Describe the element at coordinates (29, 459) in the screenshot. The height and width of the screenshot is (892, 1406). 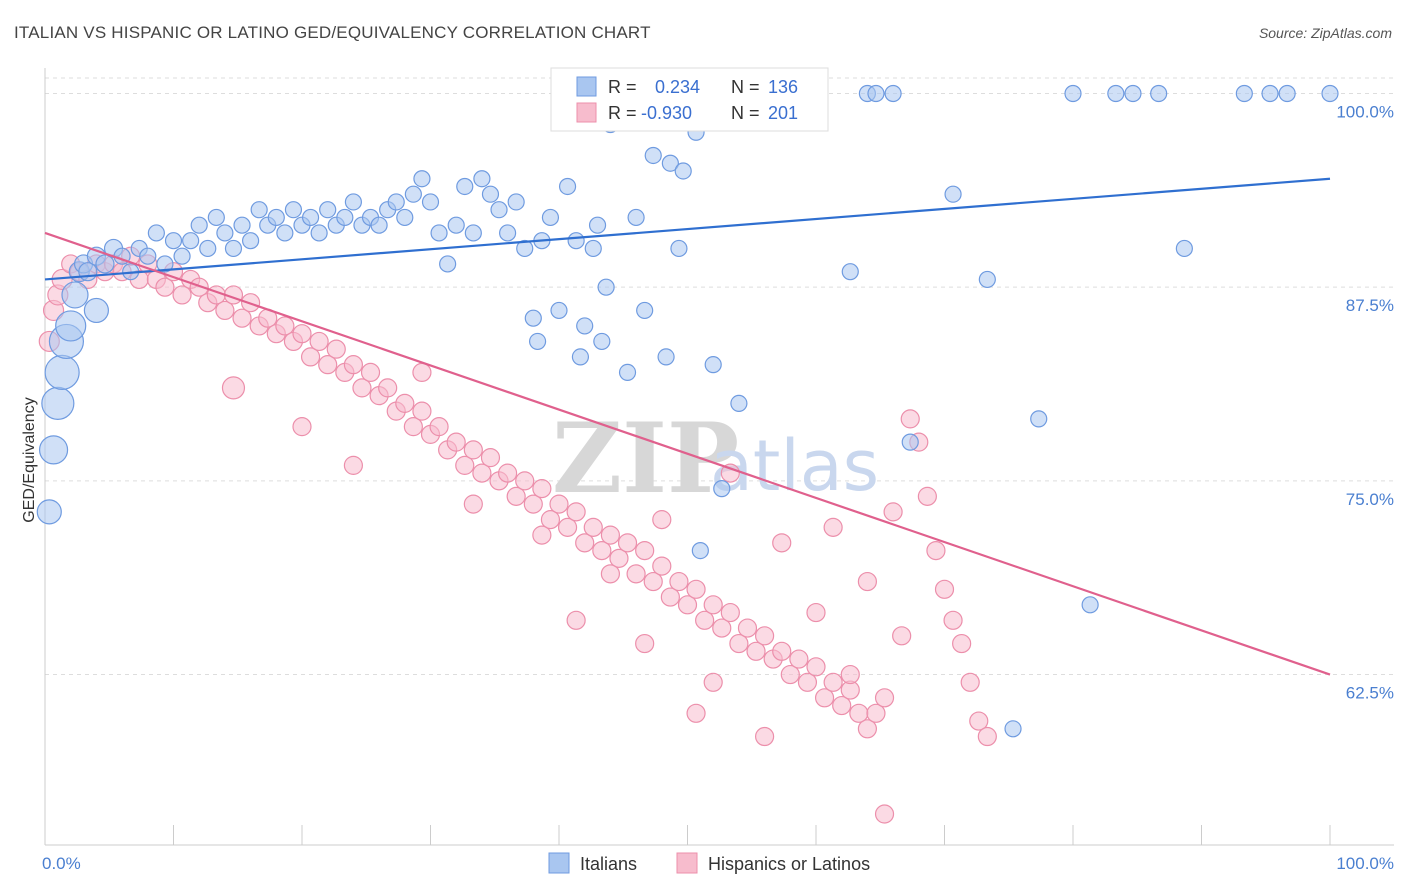
I see `y-axis-label: GED/Equivalency` at that location.